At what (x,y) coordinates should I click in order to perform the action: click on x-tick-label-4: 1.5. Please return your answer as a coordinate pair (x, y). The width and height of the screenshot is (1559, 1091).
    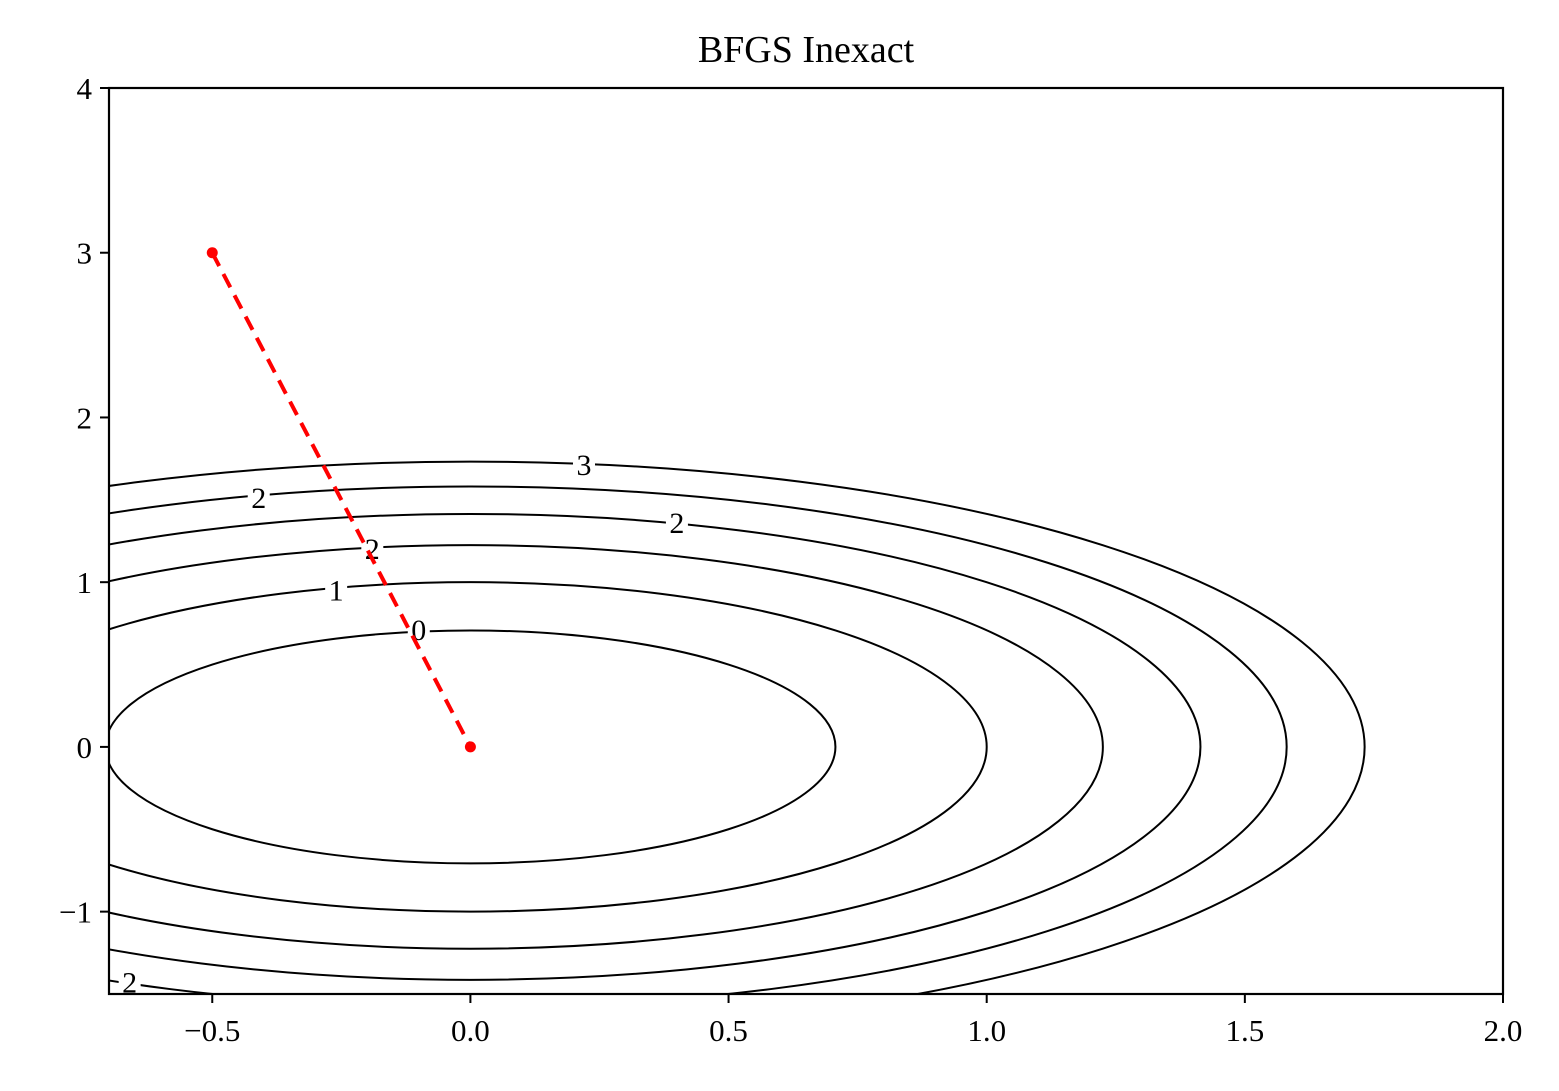
    Looking at the image, I should click on (1244, 1030).